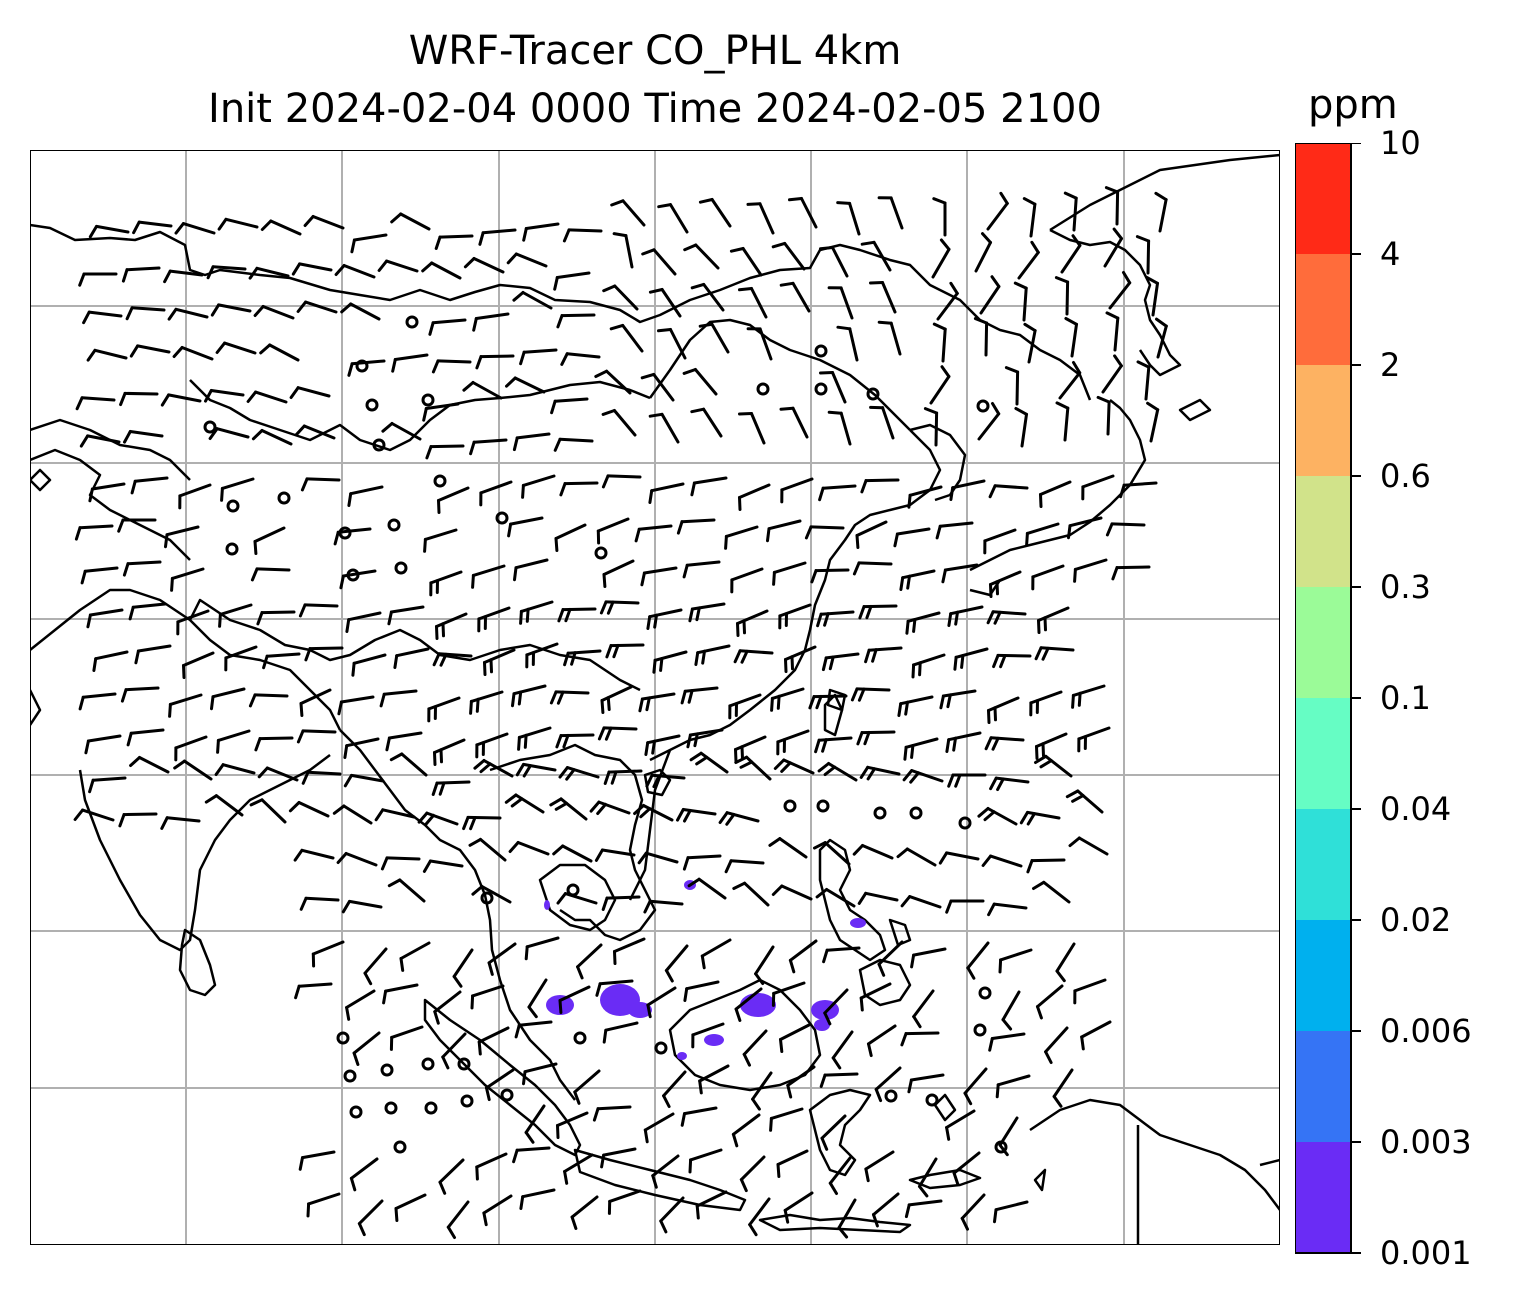 The width and height of the screenshot is (1528, 1306). I want to click on colorbar-tick-label: 4, so click(1390, 254).